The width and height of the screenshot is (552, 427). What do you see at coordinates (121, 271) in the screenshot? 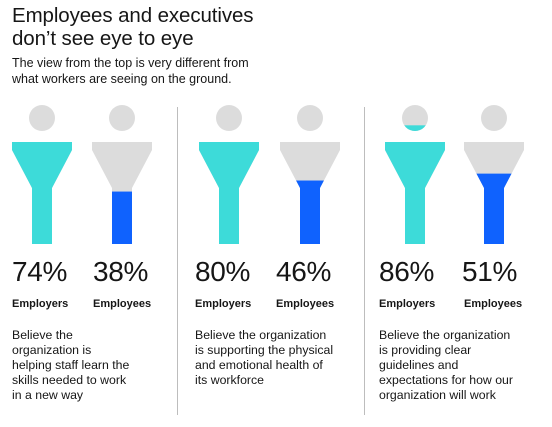
I see `panel-1-employees-value: 38%` at bounding box center [121, 271].